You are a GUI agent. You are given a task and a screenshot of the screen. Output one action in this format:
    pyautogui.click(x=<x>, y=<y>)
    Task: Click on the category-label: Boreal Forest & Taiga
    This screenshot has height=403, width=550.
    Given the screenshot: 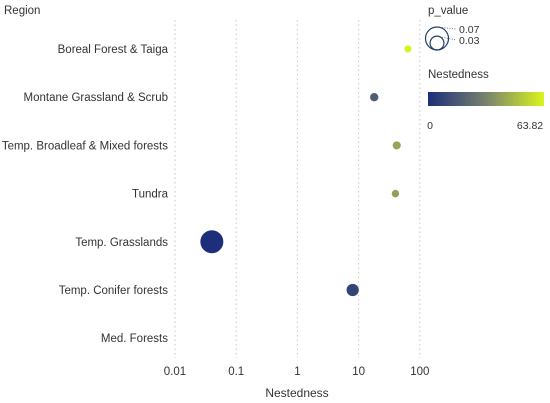 What is the action you would take?
    pyautogui.click(x=113, y=50)
    